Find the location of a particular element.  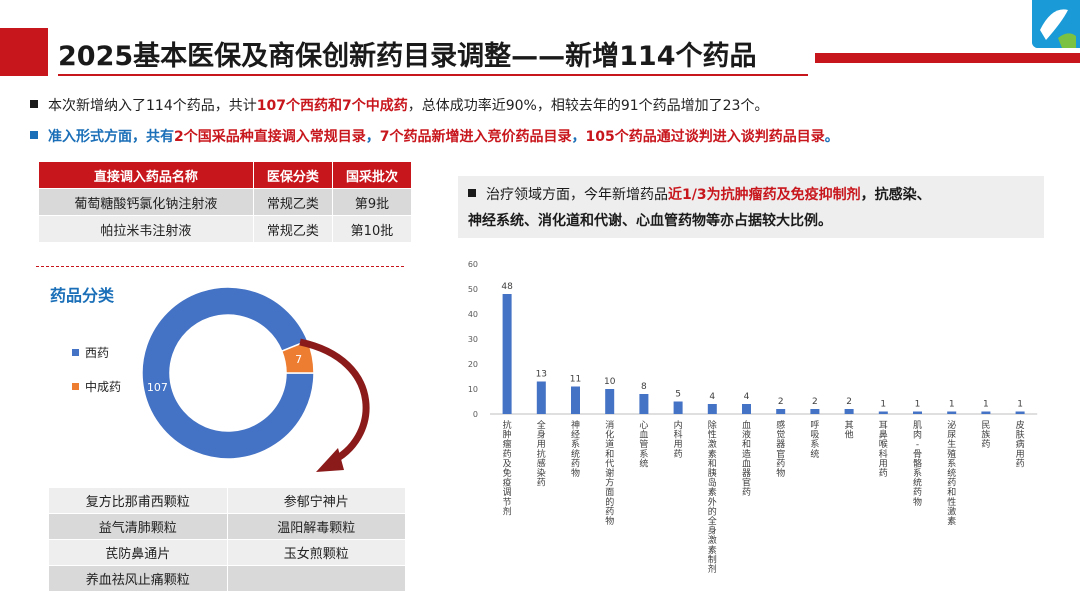

legend-item: 西药 is located at coordinates (90, 352).